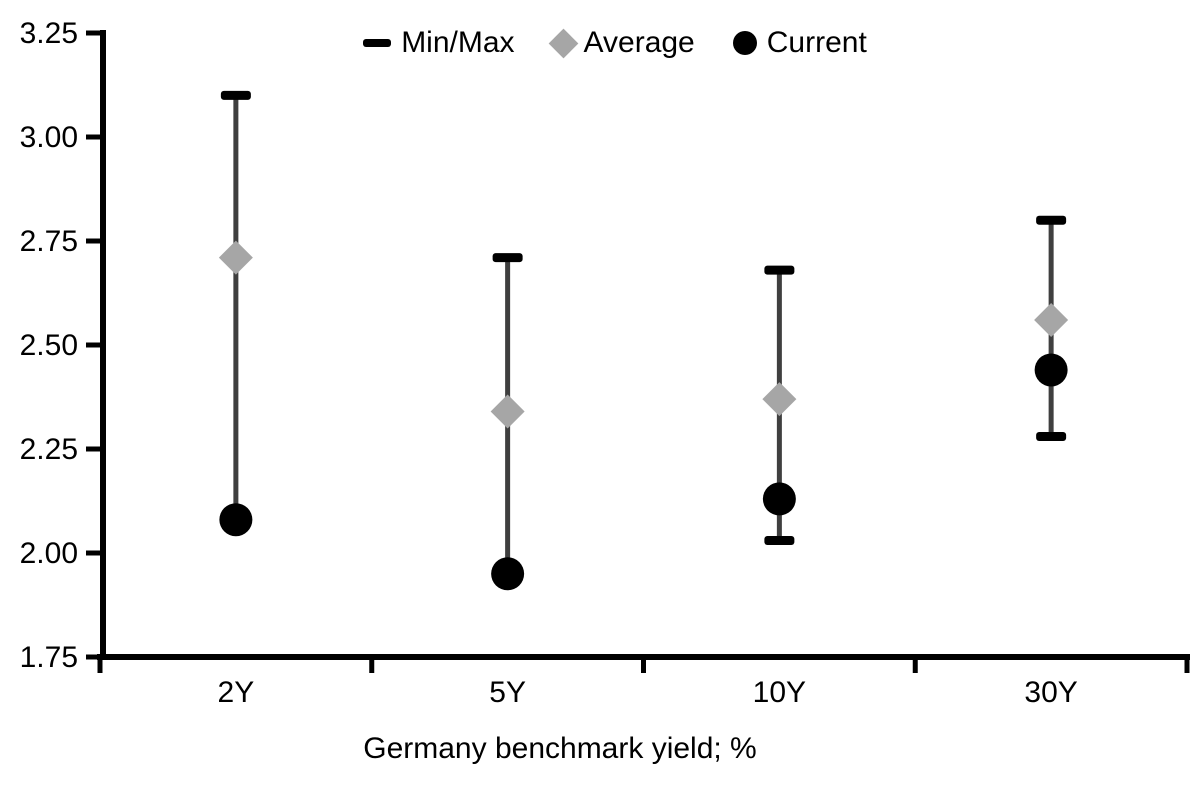  I want to click on max-cap-30Y, so click(1051, 220).